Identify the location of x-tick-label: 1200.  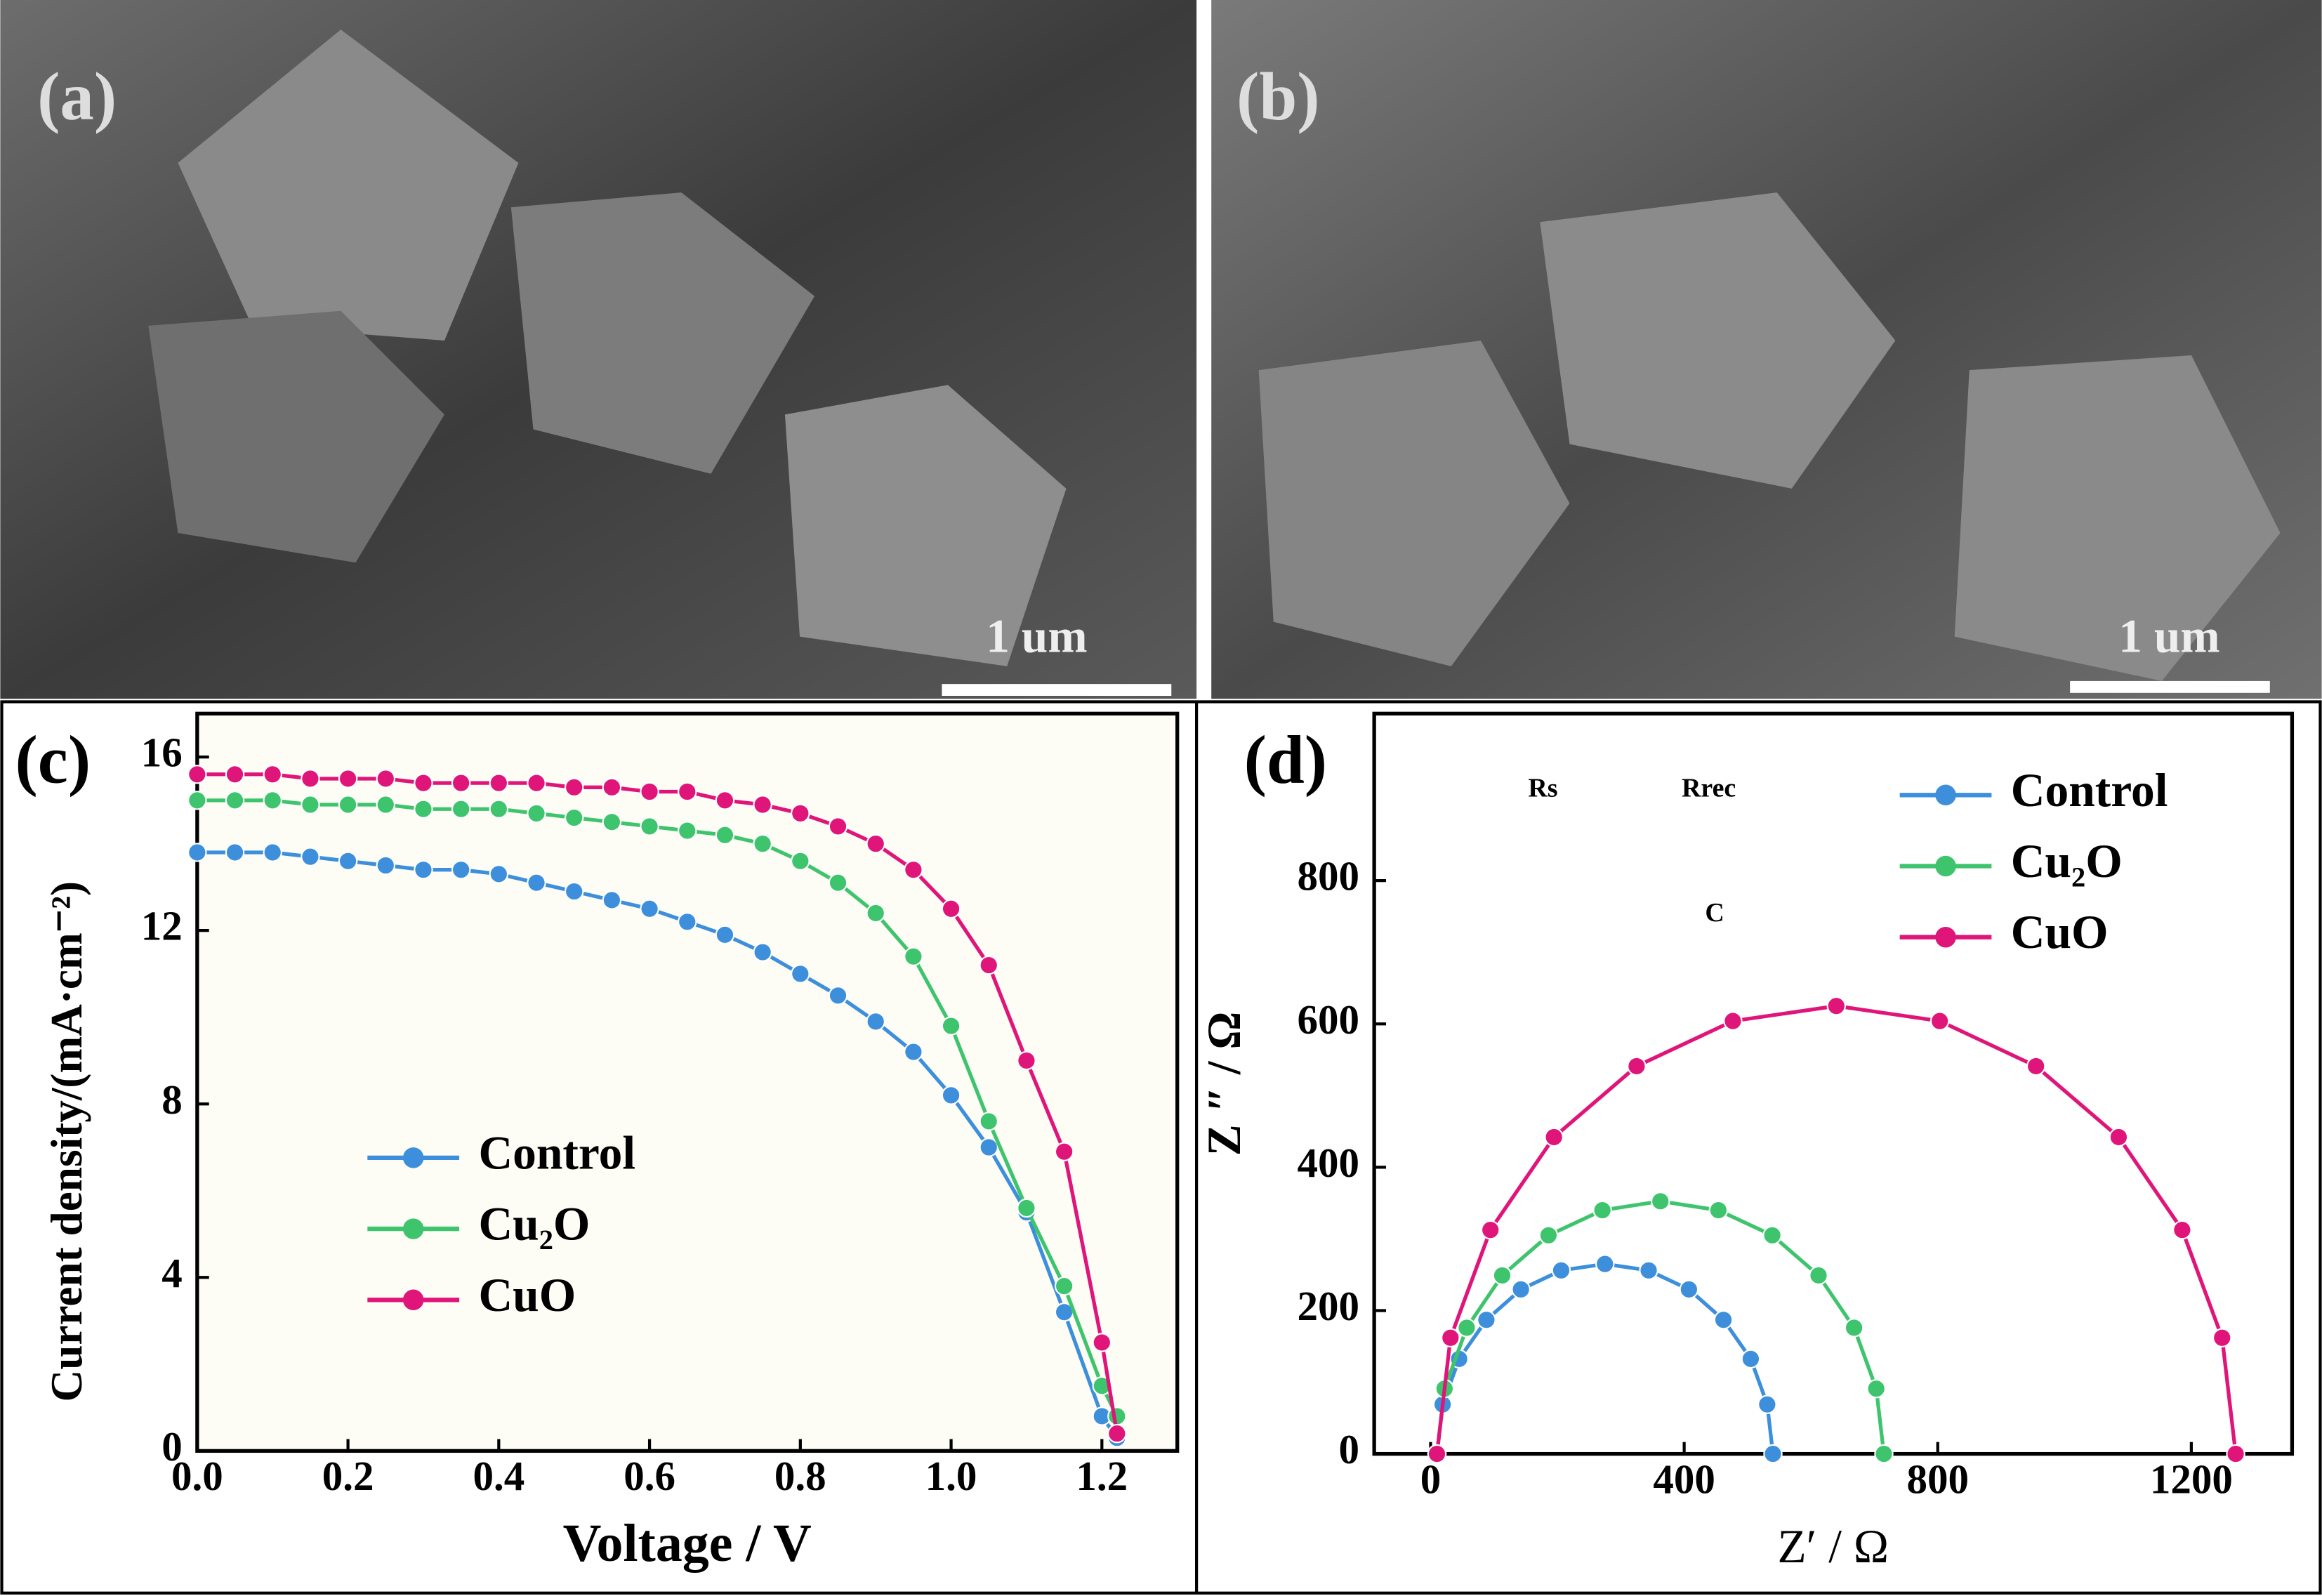
(2191, 1479).